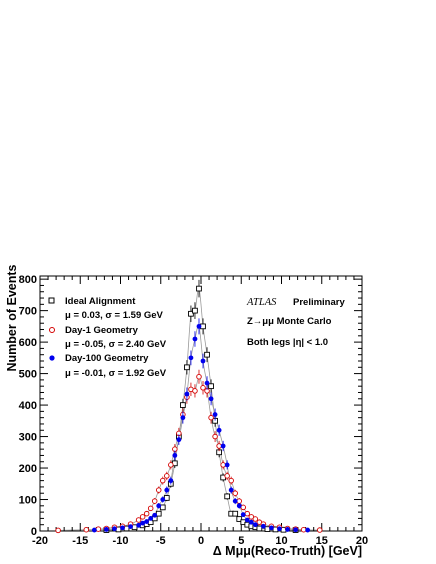 The image size is (436, 564). Describe the element at coordinates (201, 541) in the screenshot. I see `x-tick-label: 0` at that location.